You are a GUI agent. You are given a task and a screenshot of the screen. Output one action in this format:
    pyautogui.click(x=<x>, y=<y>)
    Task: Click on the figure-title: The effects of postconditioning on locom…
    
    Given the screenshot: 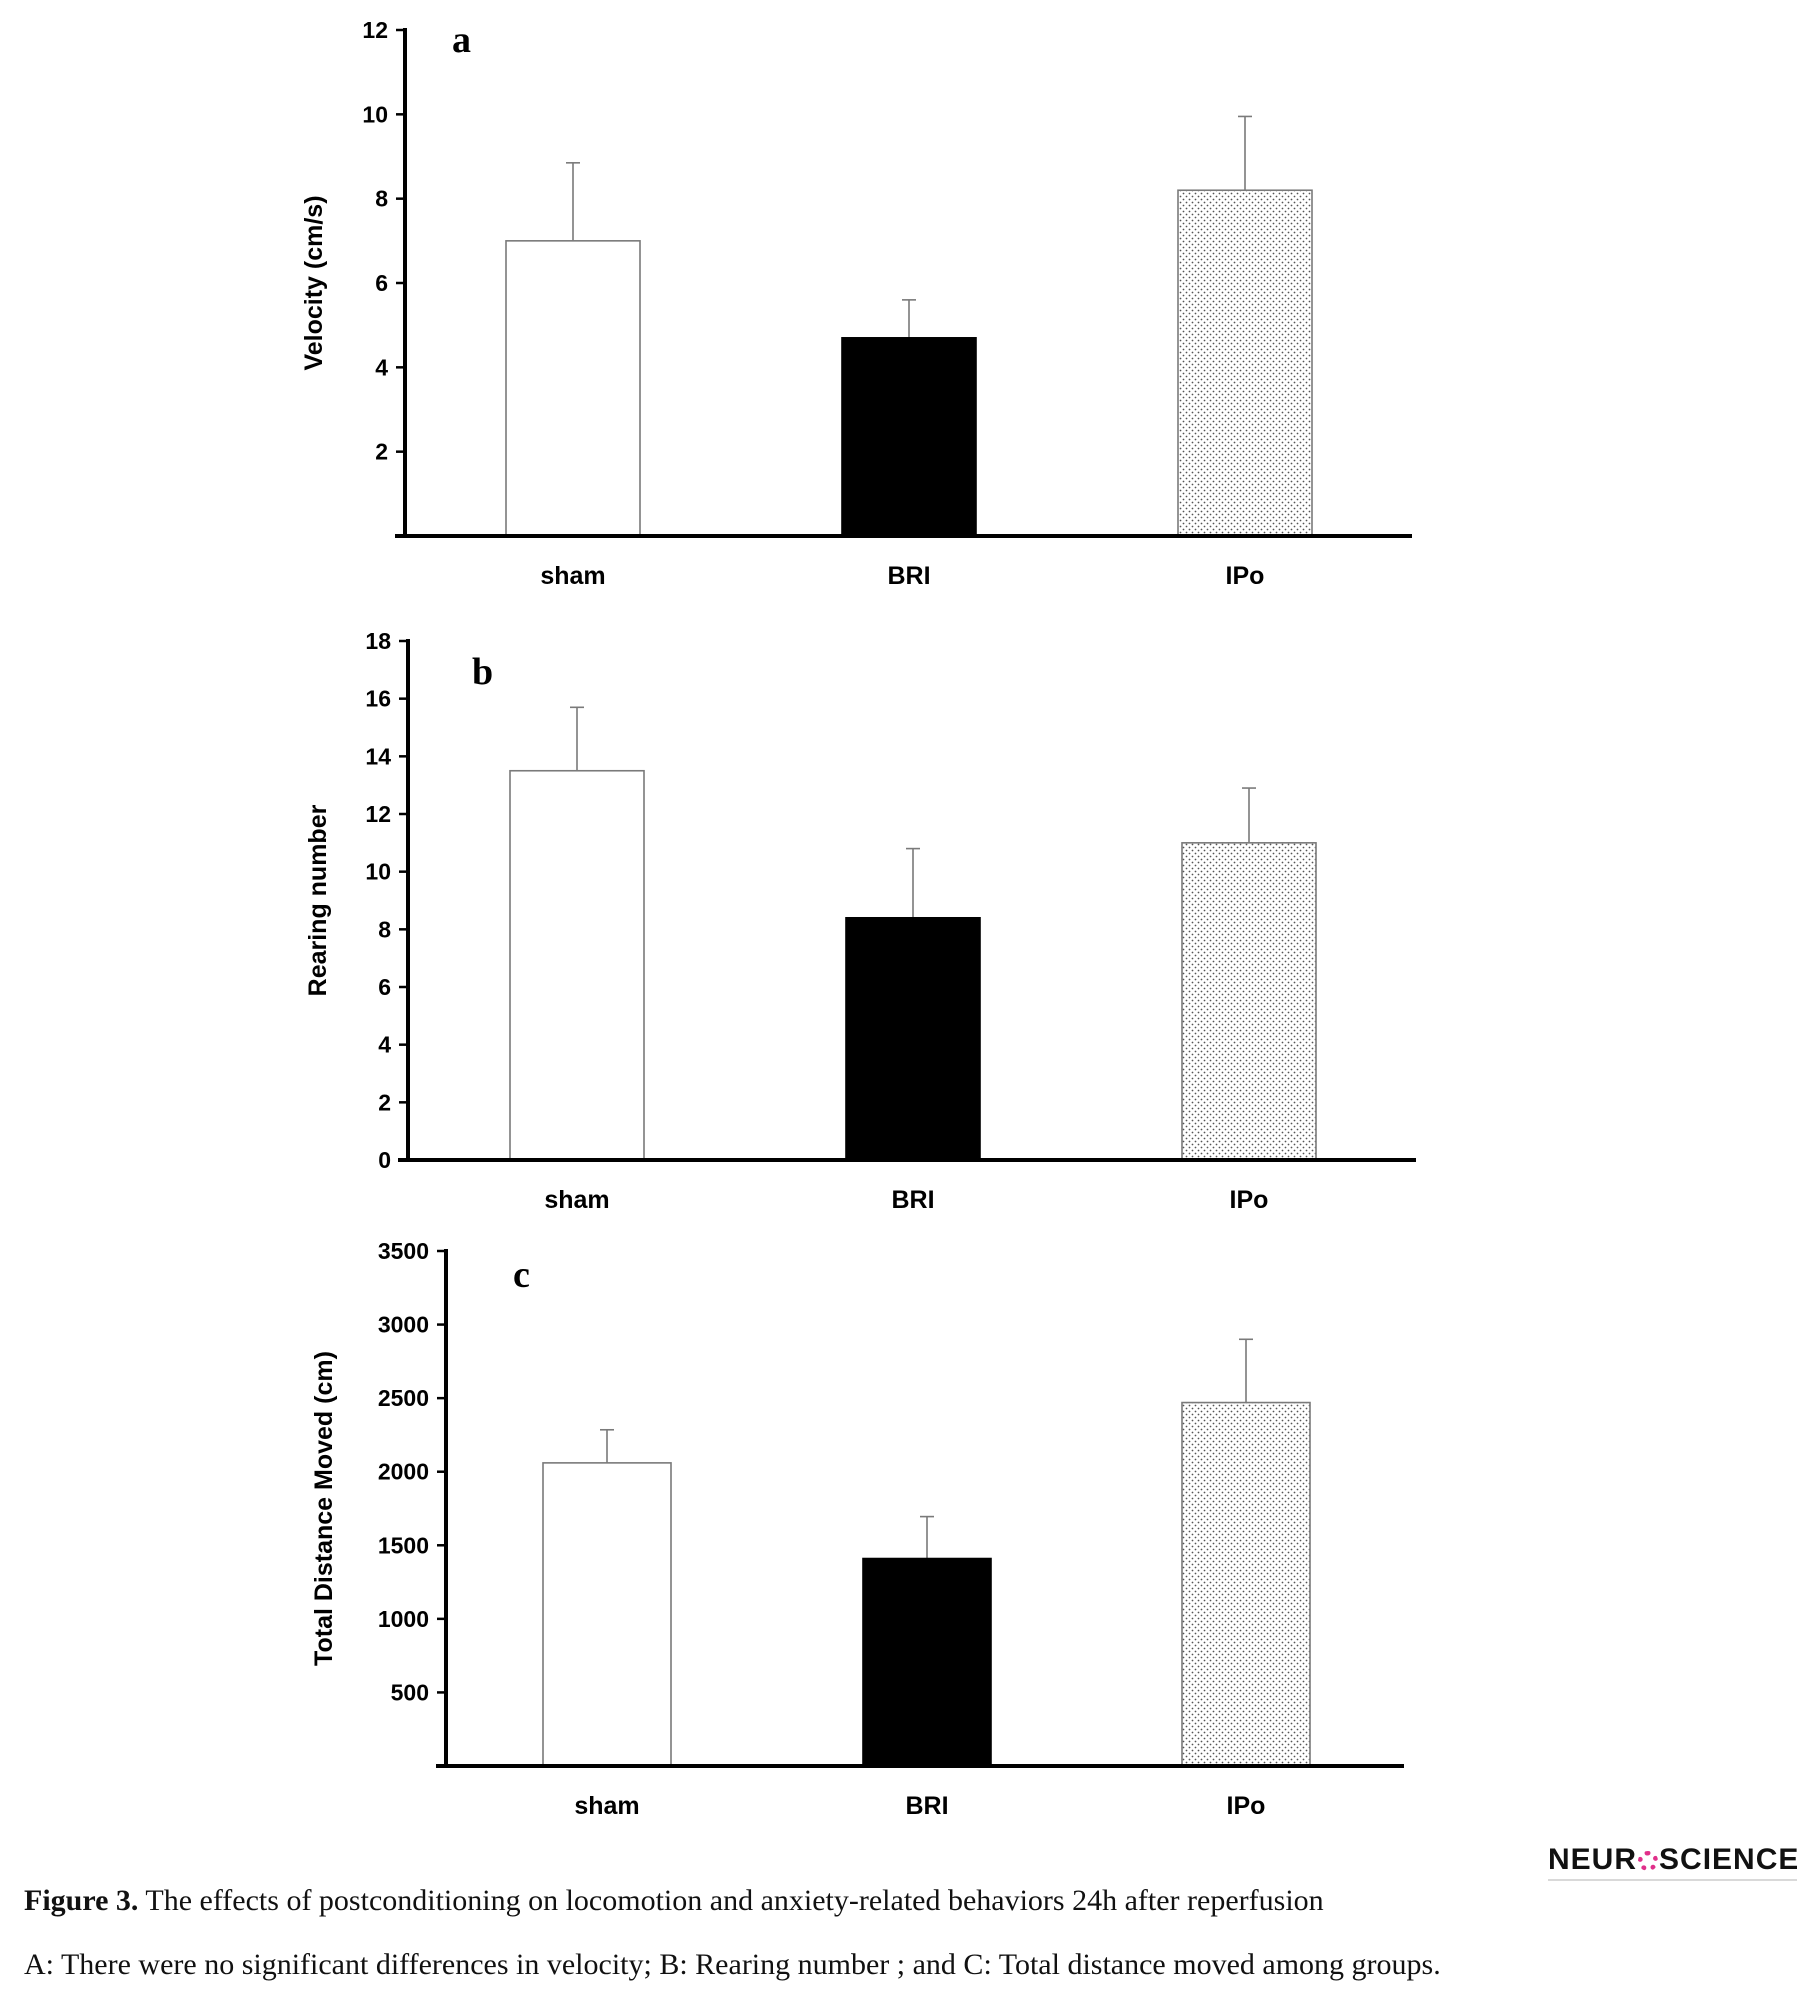 What is the action you would take?
    pyautogui.click(x=734, y=1900)
    